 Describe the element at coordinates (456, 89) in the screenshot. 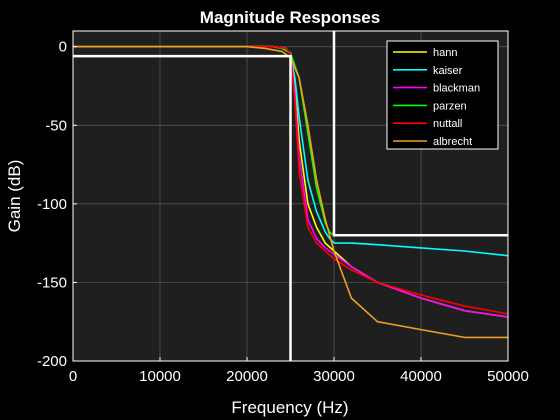

I see `legend-label-blackman: blackman` at that location.